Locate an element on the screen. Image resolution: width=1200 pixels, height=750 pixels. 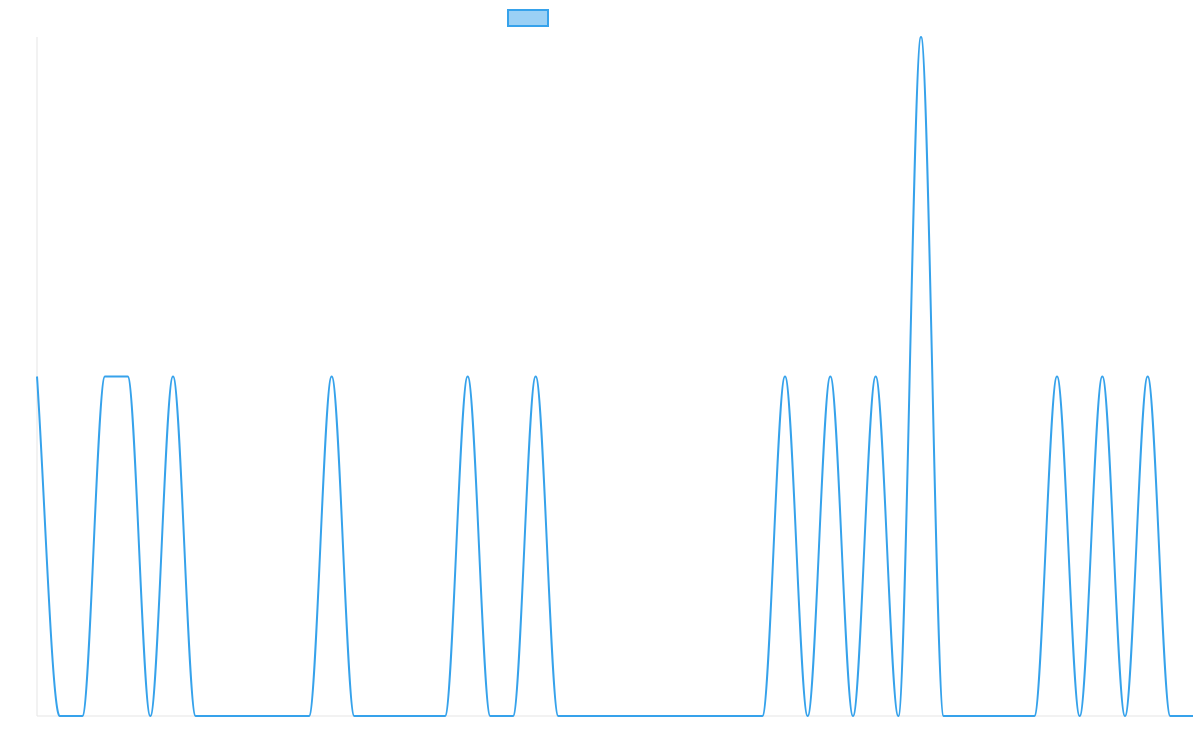
legend-swatch is located at coordinates (528, 18).